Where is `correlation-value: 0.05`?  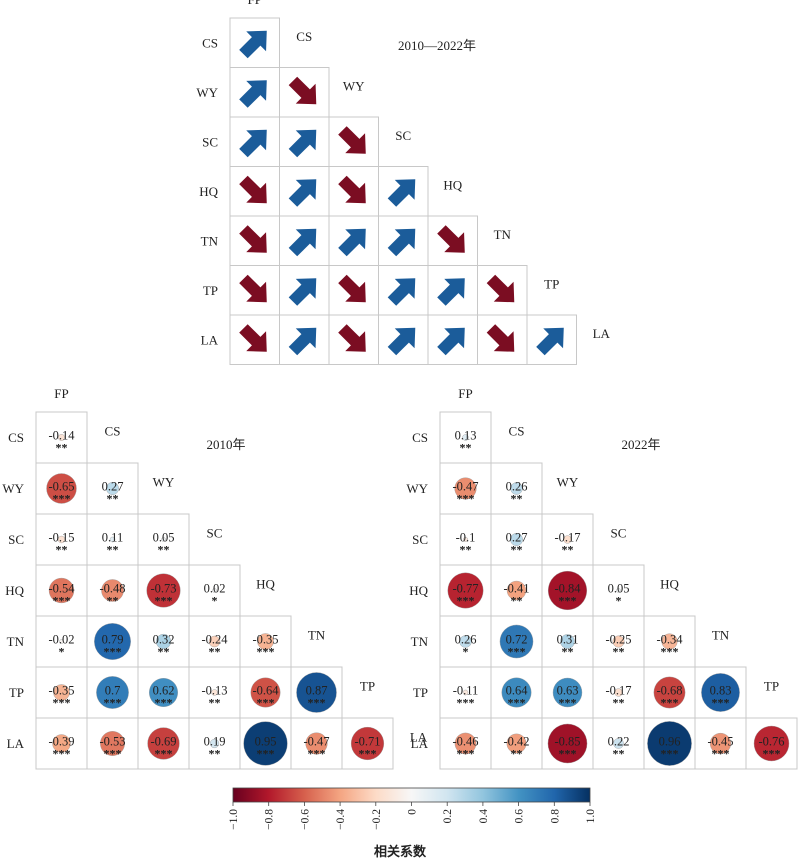
correlation-value: 0.05 is located at coordinates (619, 589).